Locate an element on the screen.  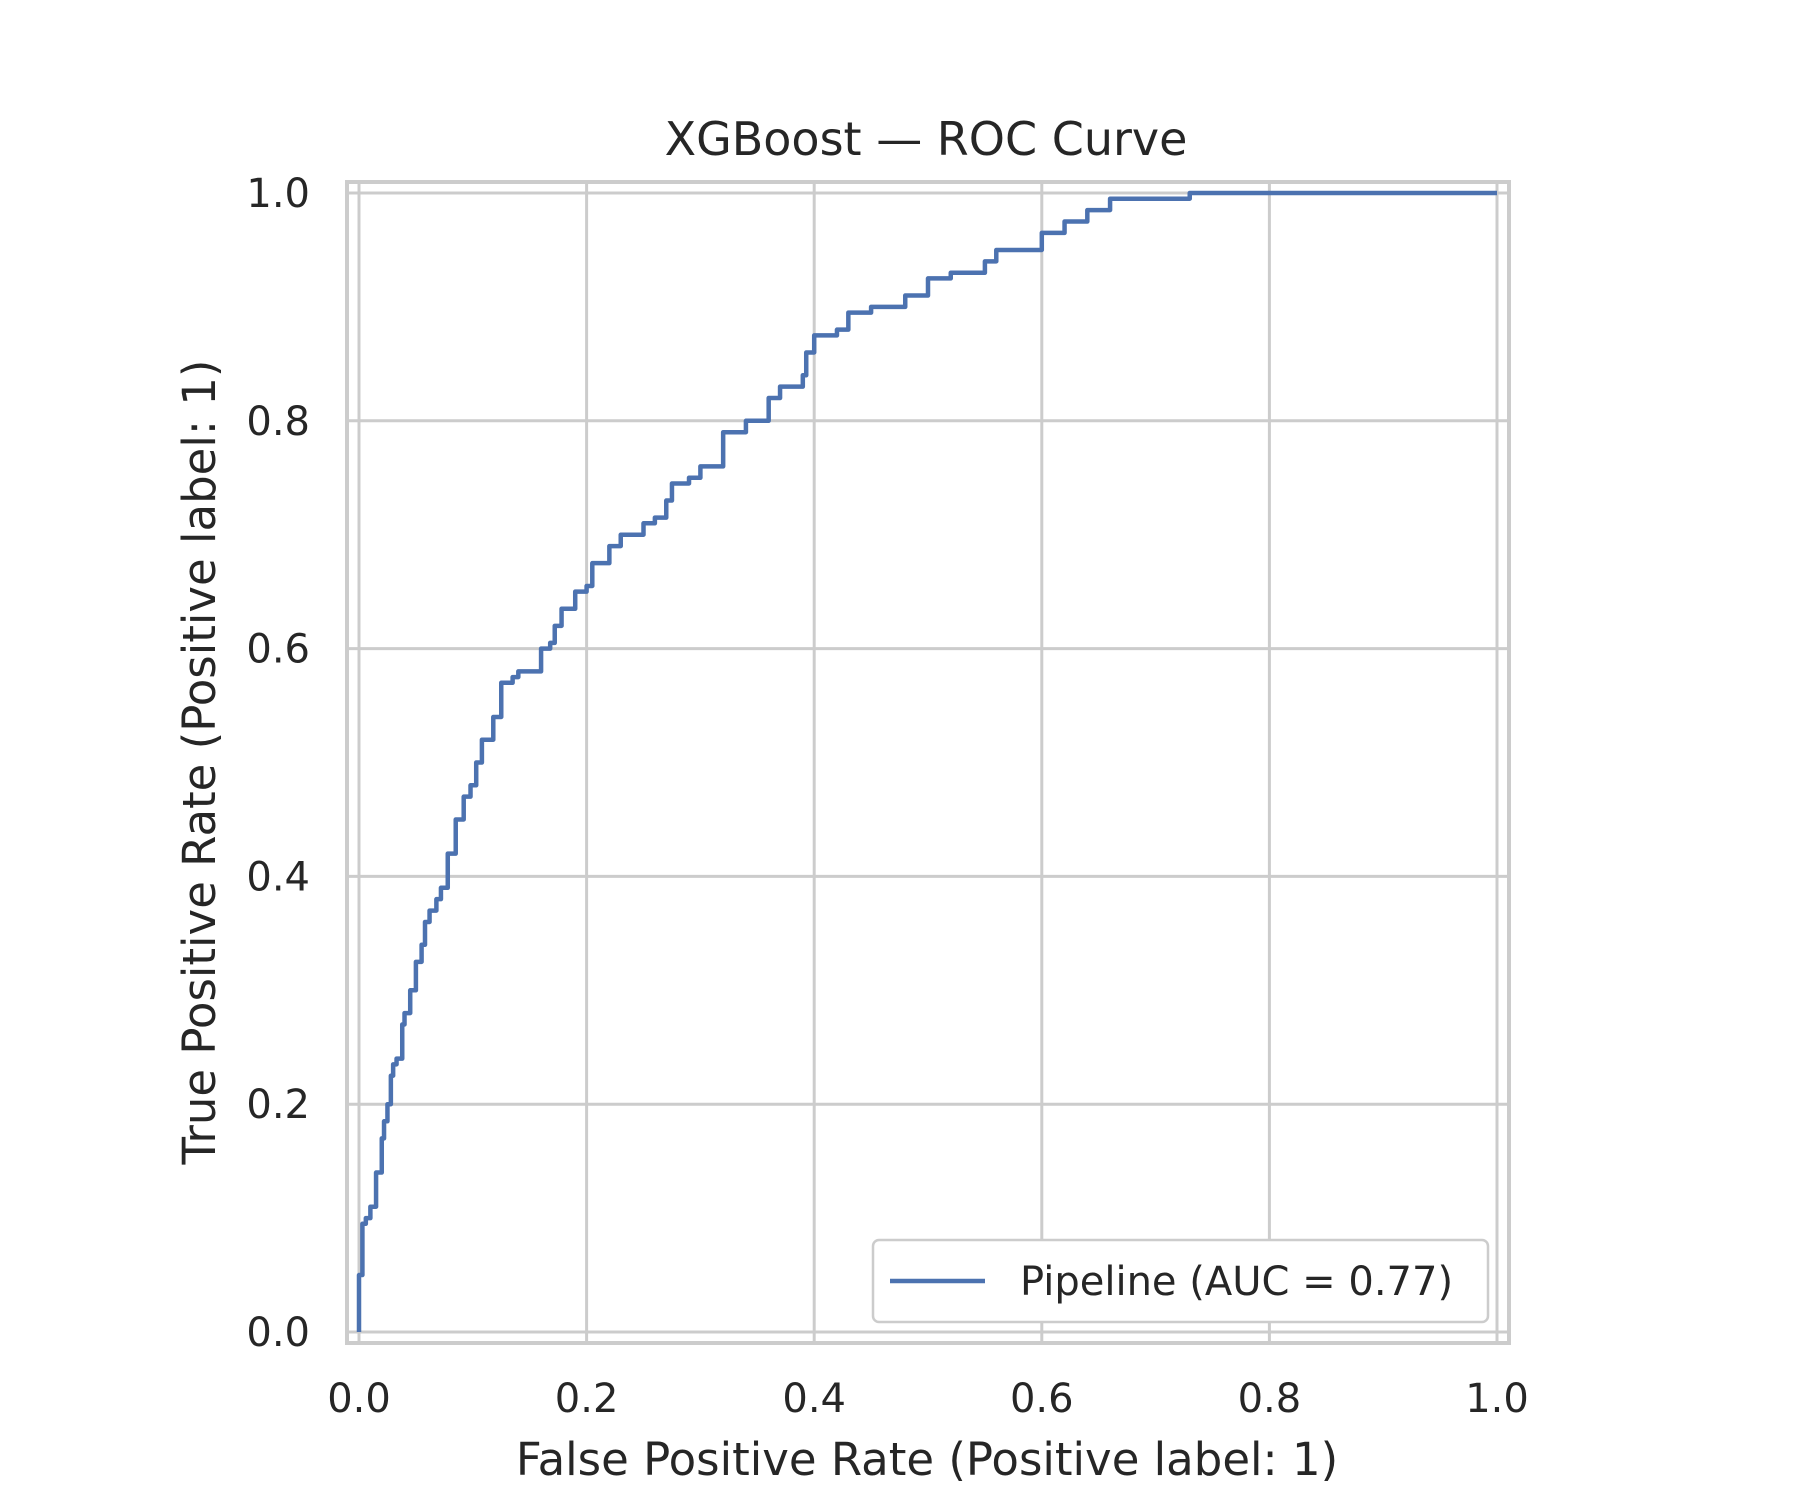
legend-box is located at coordinates (1180, 1281).